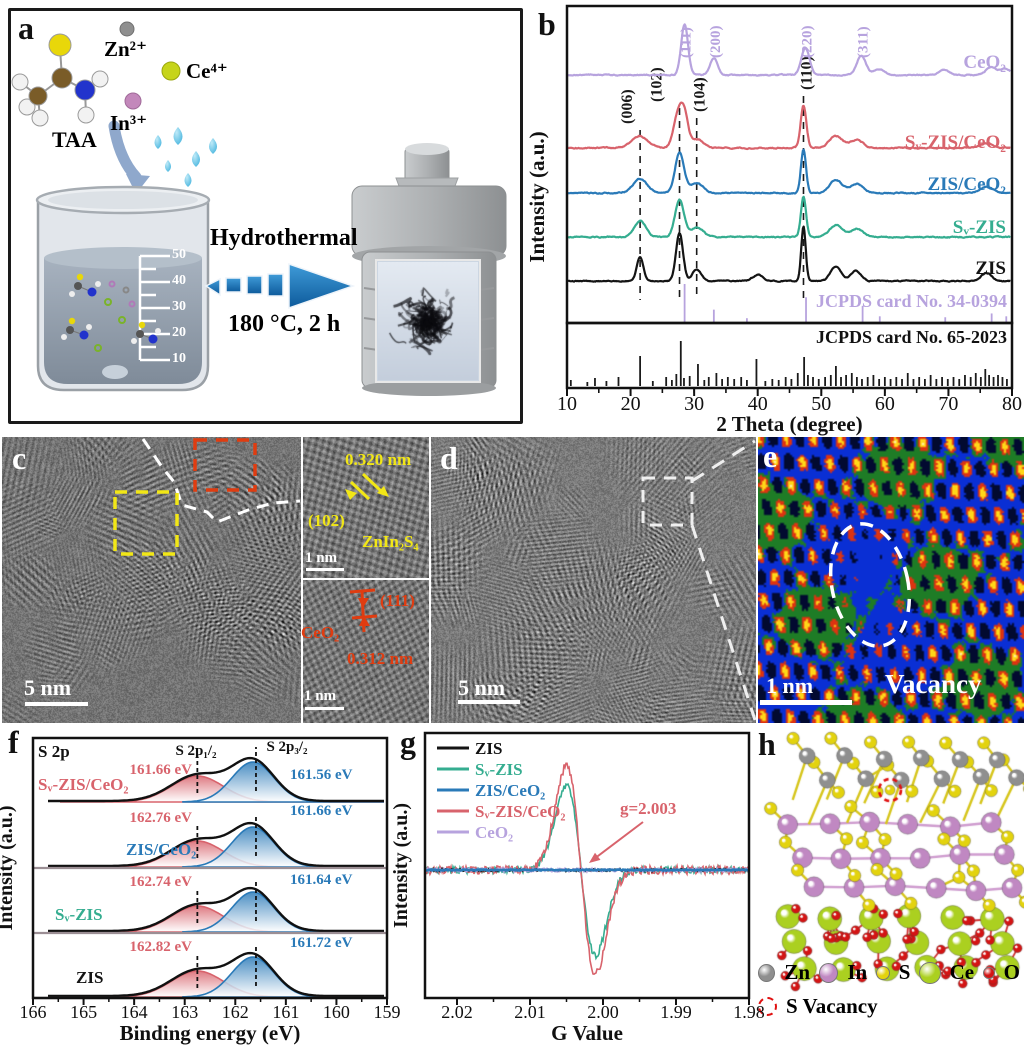  What do you see at coordinates (151, 580) in the screenshot?
I see `hrtem-image-c` at bounding box center [151, 580].